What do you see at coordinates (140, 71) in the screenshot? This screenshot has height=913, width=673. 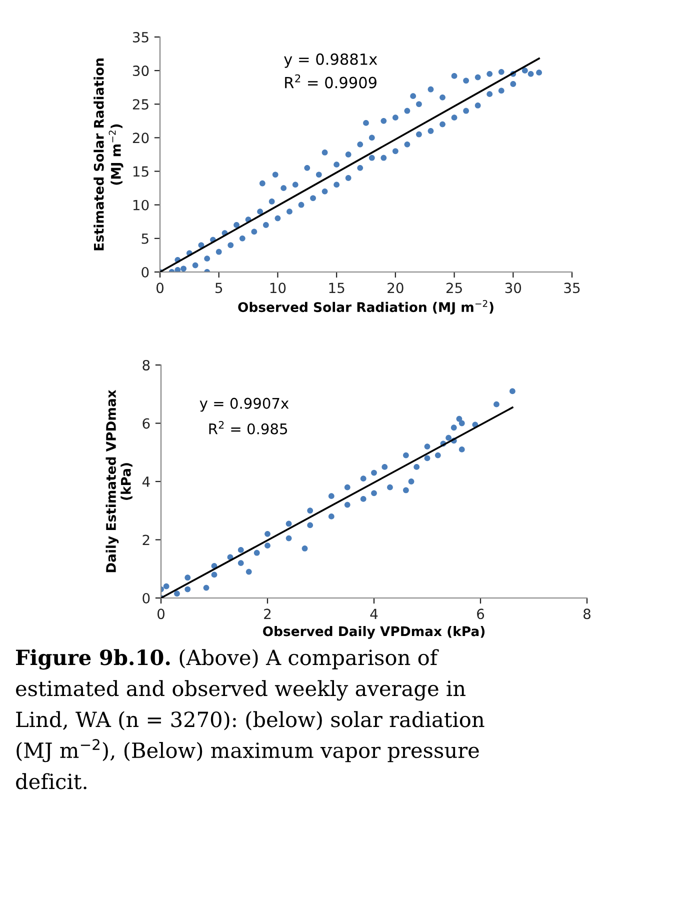 I see `y-tick-label: 30` at bounding box center [140, 71].